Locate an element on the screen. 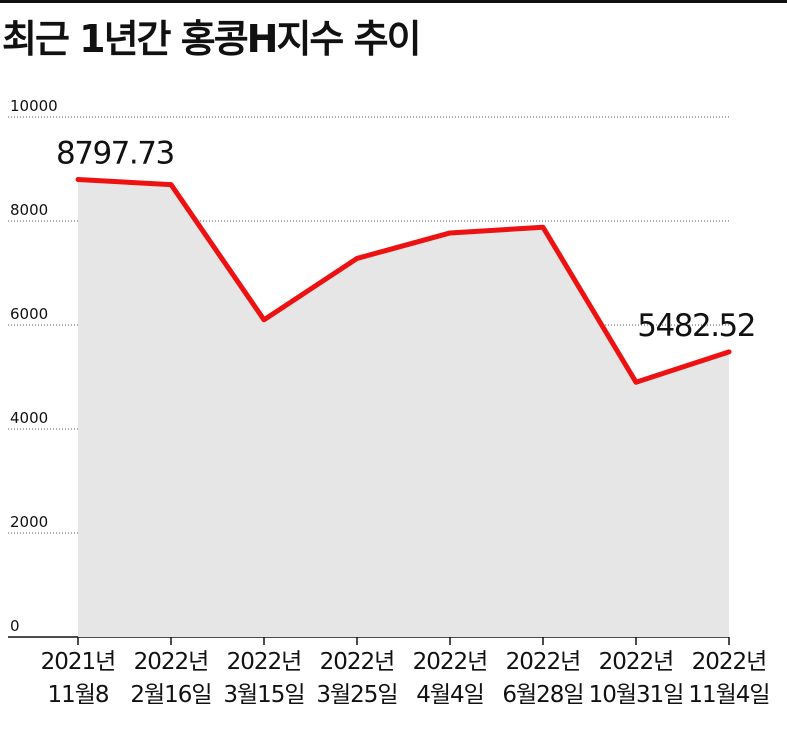 Image resolution: width=787 pixels, height=752 pixels. x-tick-label-date: 10월31일 is located at coordinates (636, 695).